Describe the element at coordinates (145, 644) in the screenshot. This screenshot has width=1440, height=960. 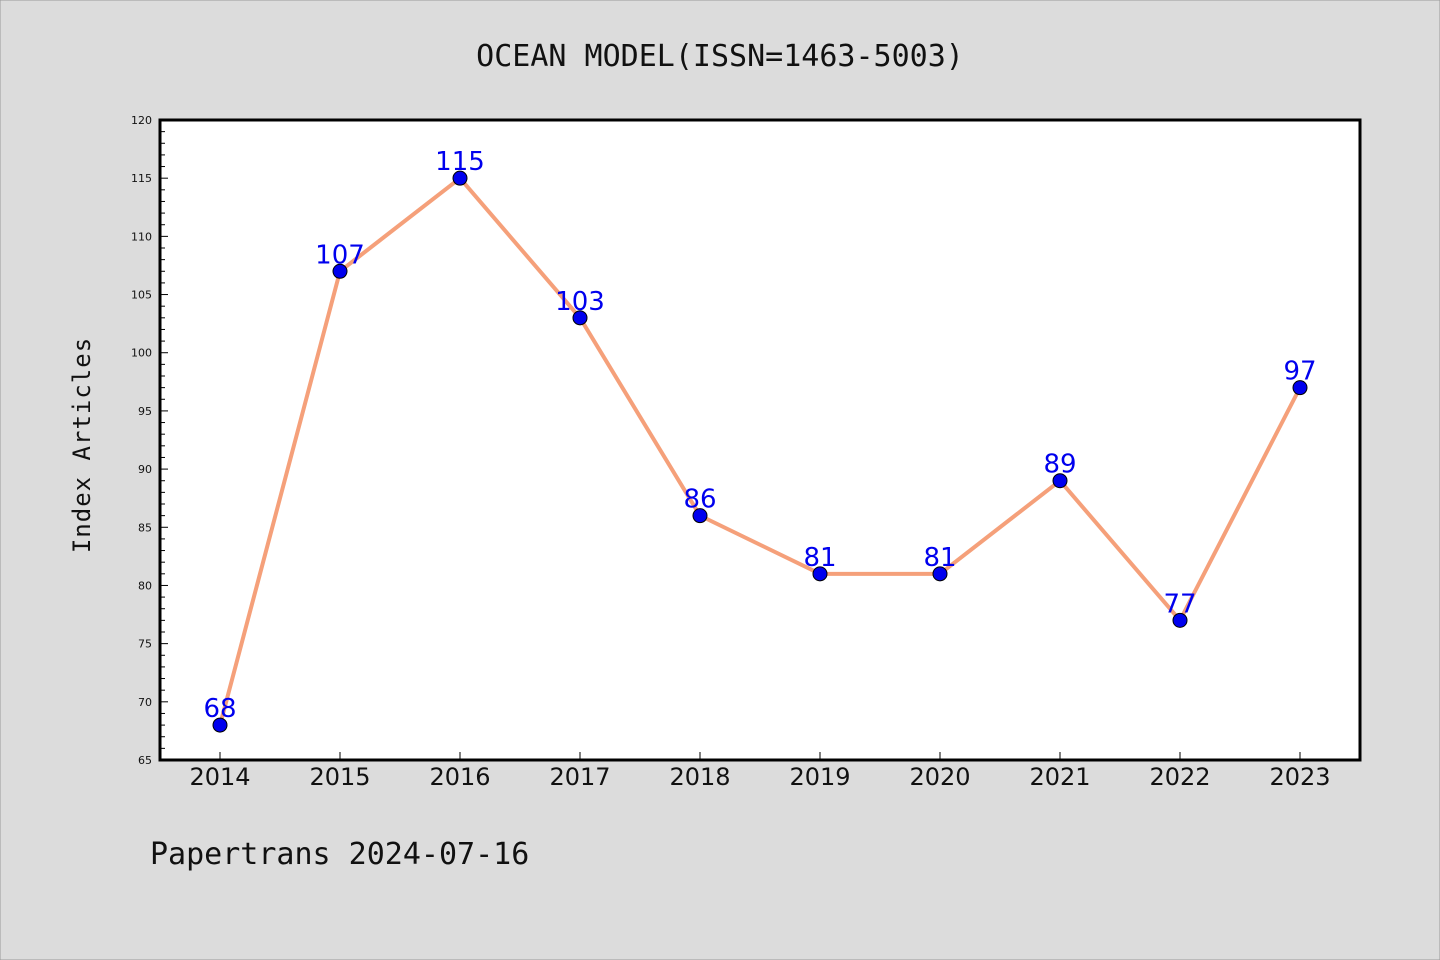
I see `y-tick-label: 75` at that location.